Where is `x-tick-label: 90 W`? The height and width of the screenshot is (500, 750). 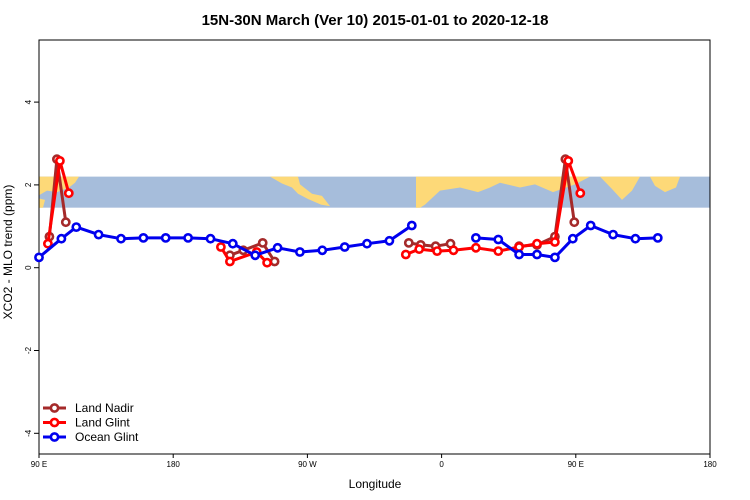
x-tick-label: 90 W is located at coordinates (307, 464).